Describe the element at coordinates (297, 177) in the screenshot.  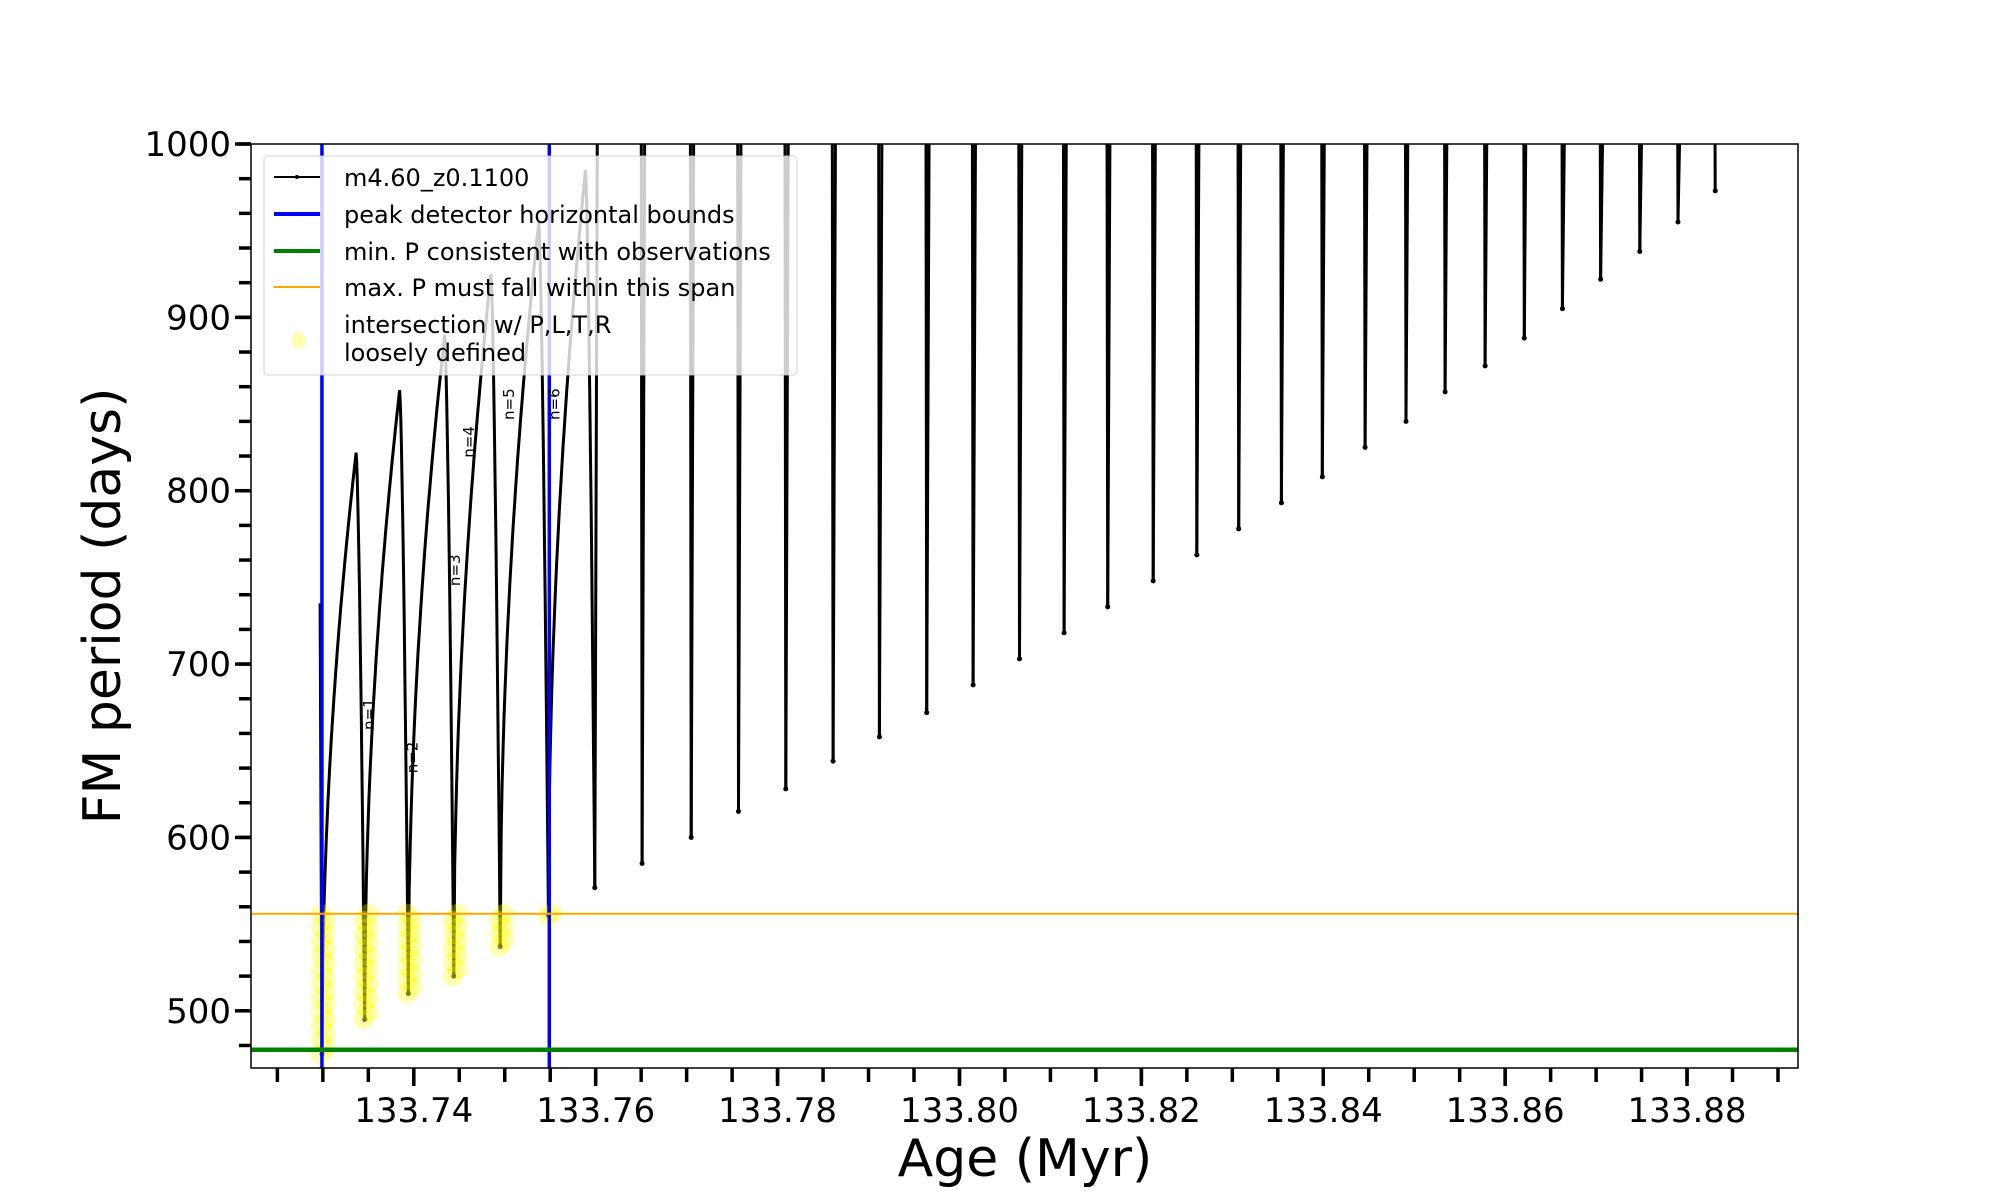
I see `legend-swatch-series-marker` at that location.